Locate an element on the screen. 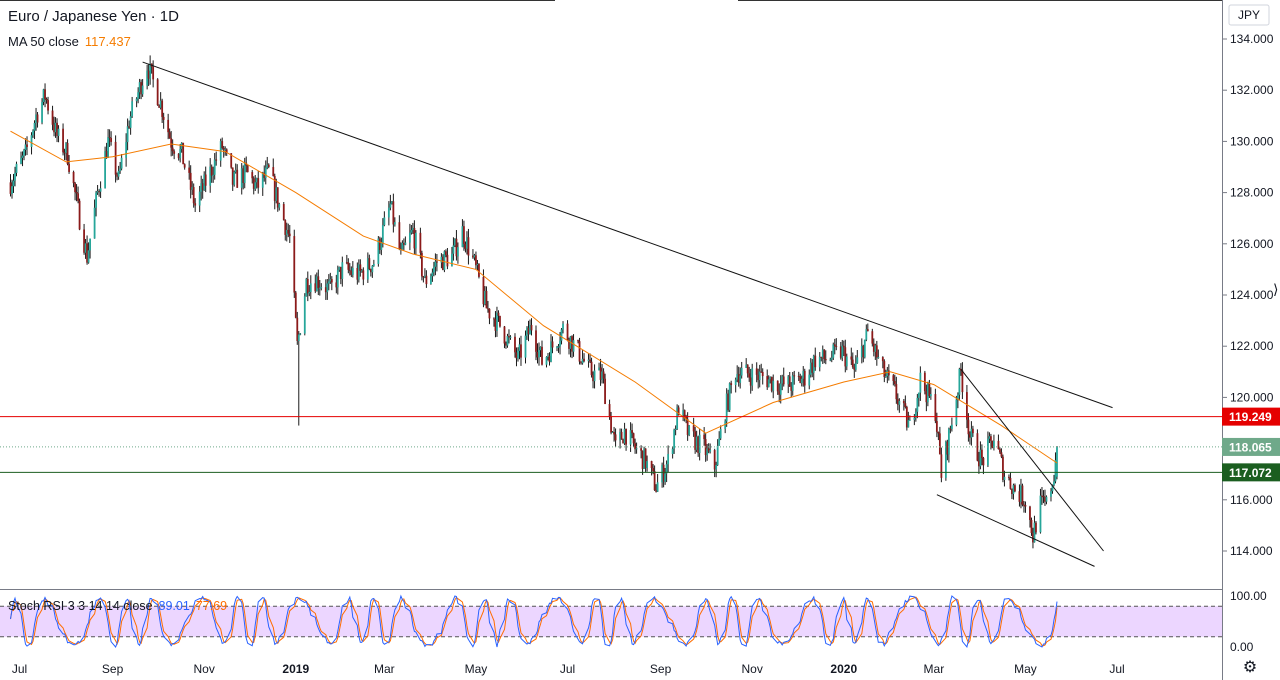 This screenshot has width=1280, height=680. symbol-title: Euro / Japanese Yen · 1D is located at coordinates (93, 16).